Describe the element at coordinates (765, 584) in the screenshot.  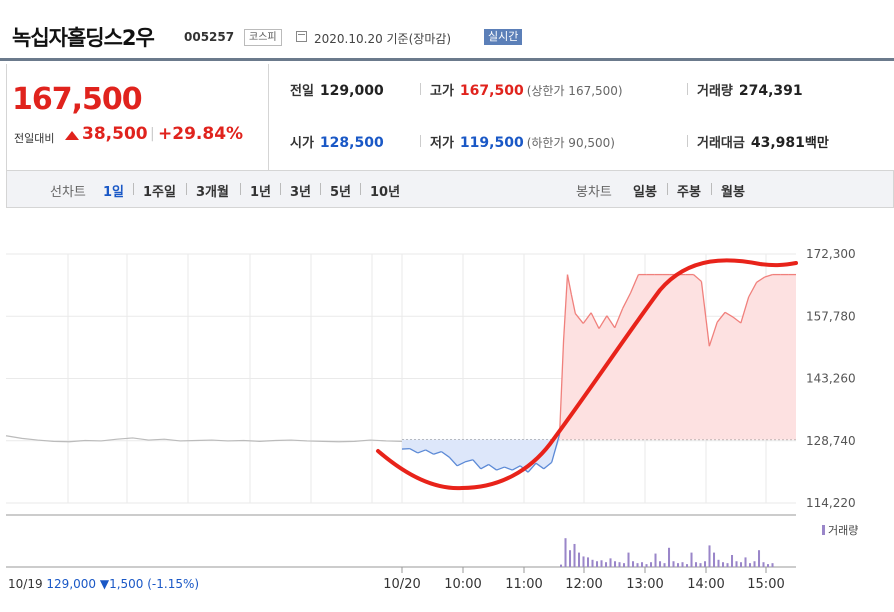
I see `x-tick-label: 15:00` at that location.